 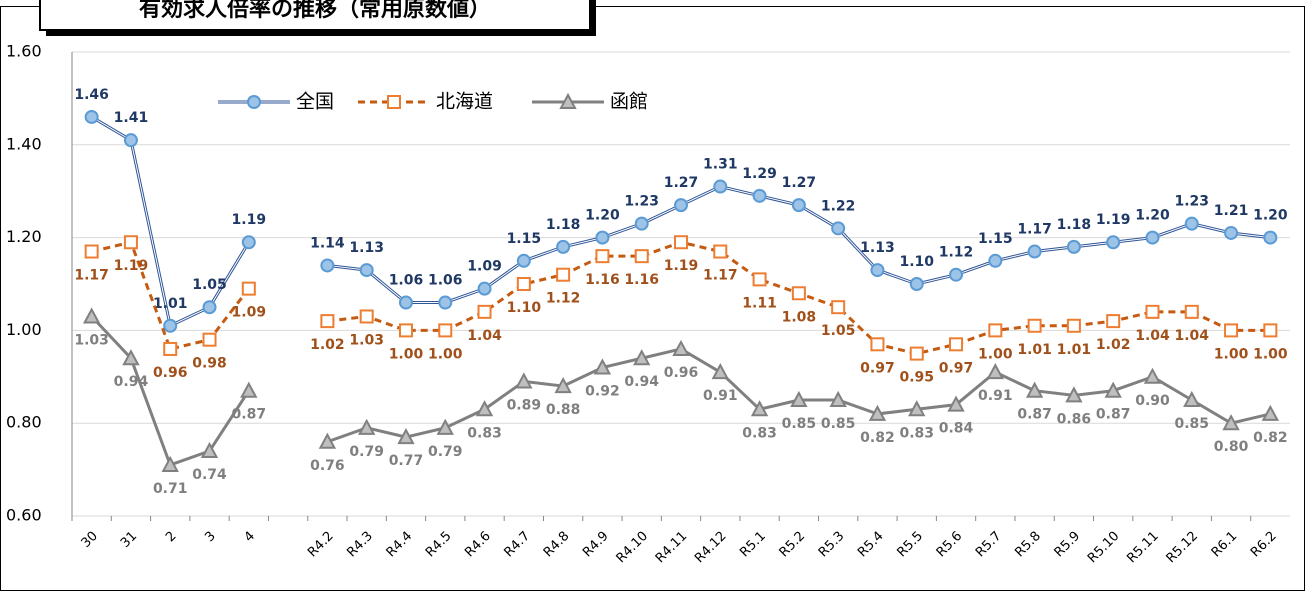 I want to click on data-label: 0.95, so click(x=916, y=378).